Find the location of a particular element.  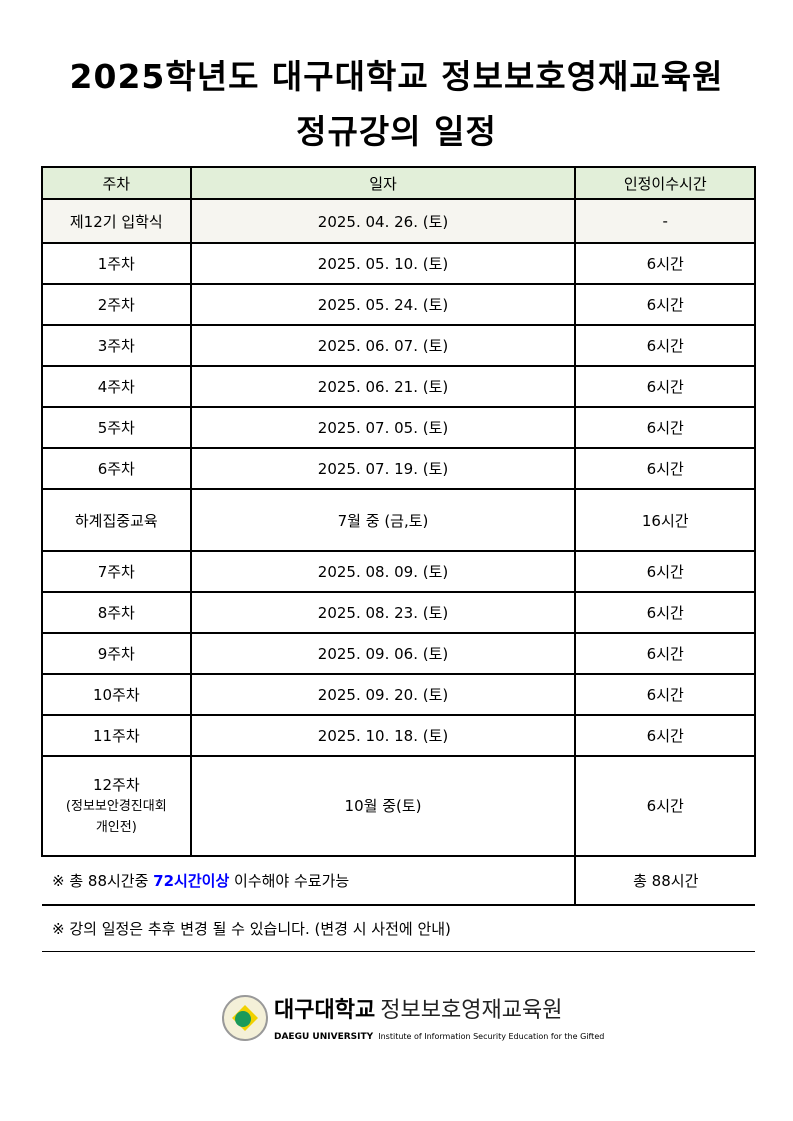

cell-week: 4주차 is located at coordinates (116, 386).